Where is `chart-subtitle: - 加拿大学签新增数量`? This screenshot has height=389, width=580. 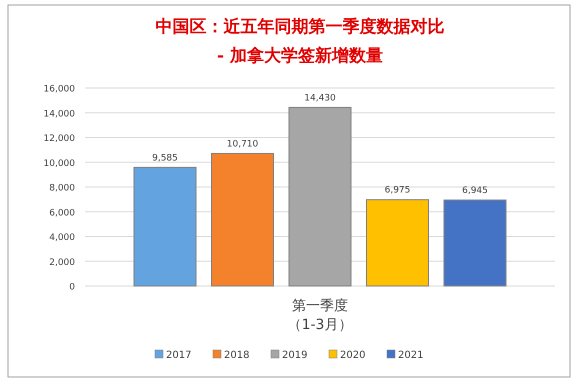 chart-subtitle: - 加拿大学签新增数量 is located at coordinates (300, 56).